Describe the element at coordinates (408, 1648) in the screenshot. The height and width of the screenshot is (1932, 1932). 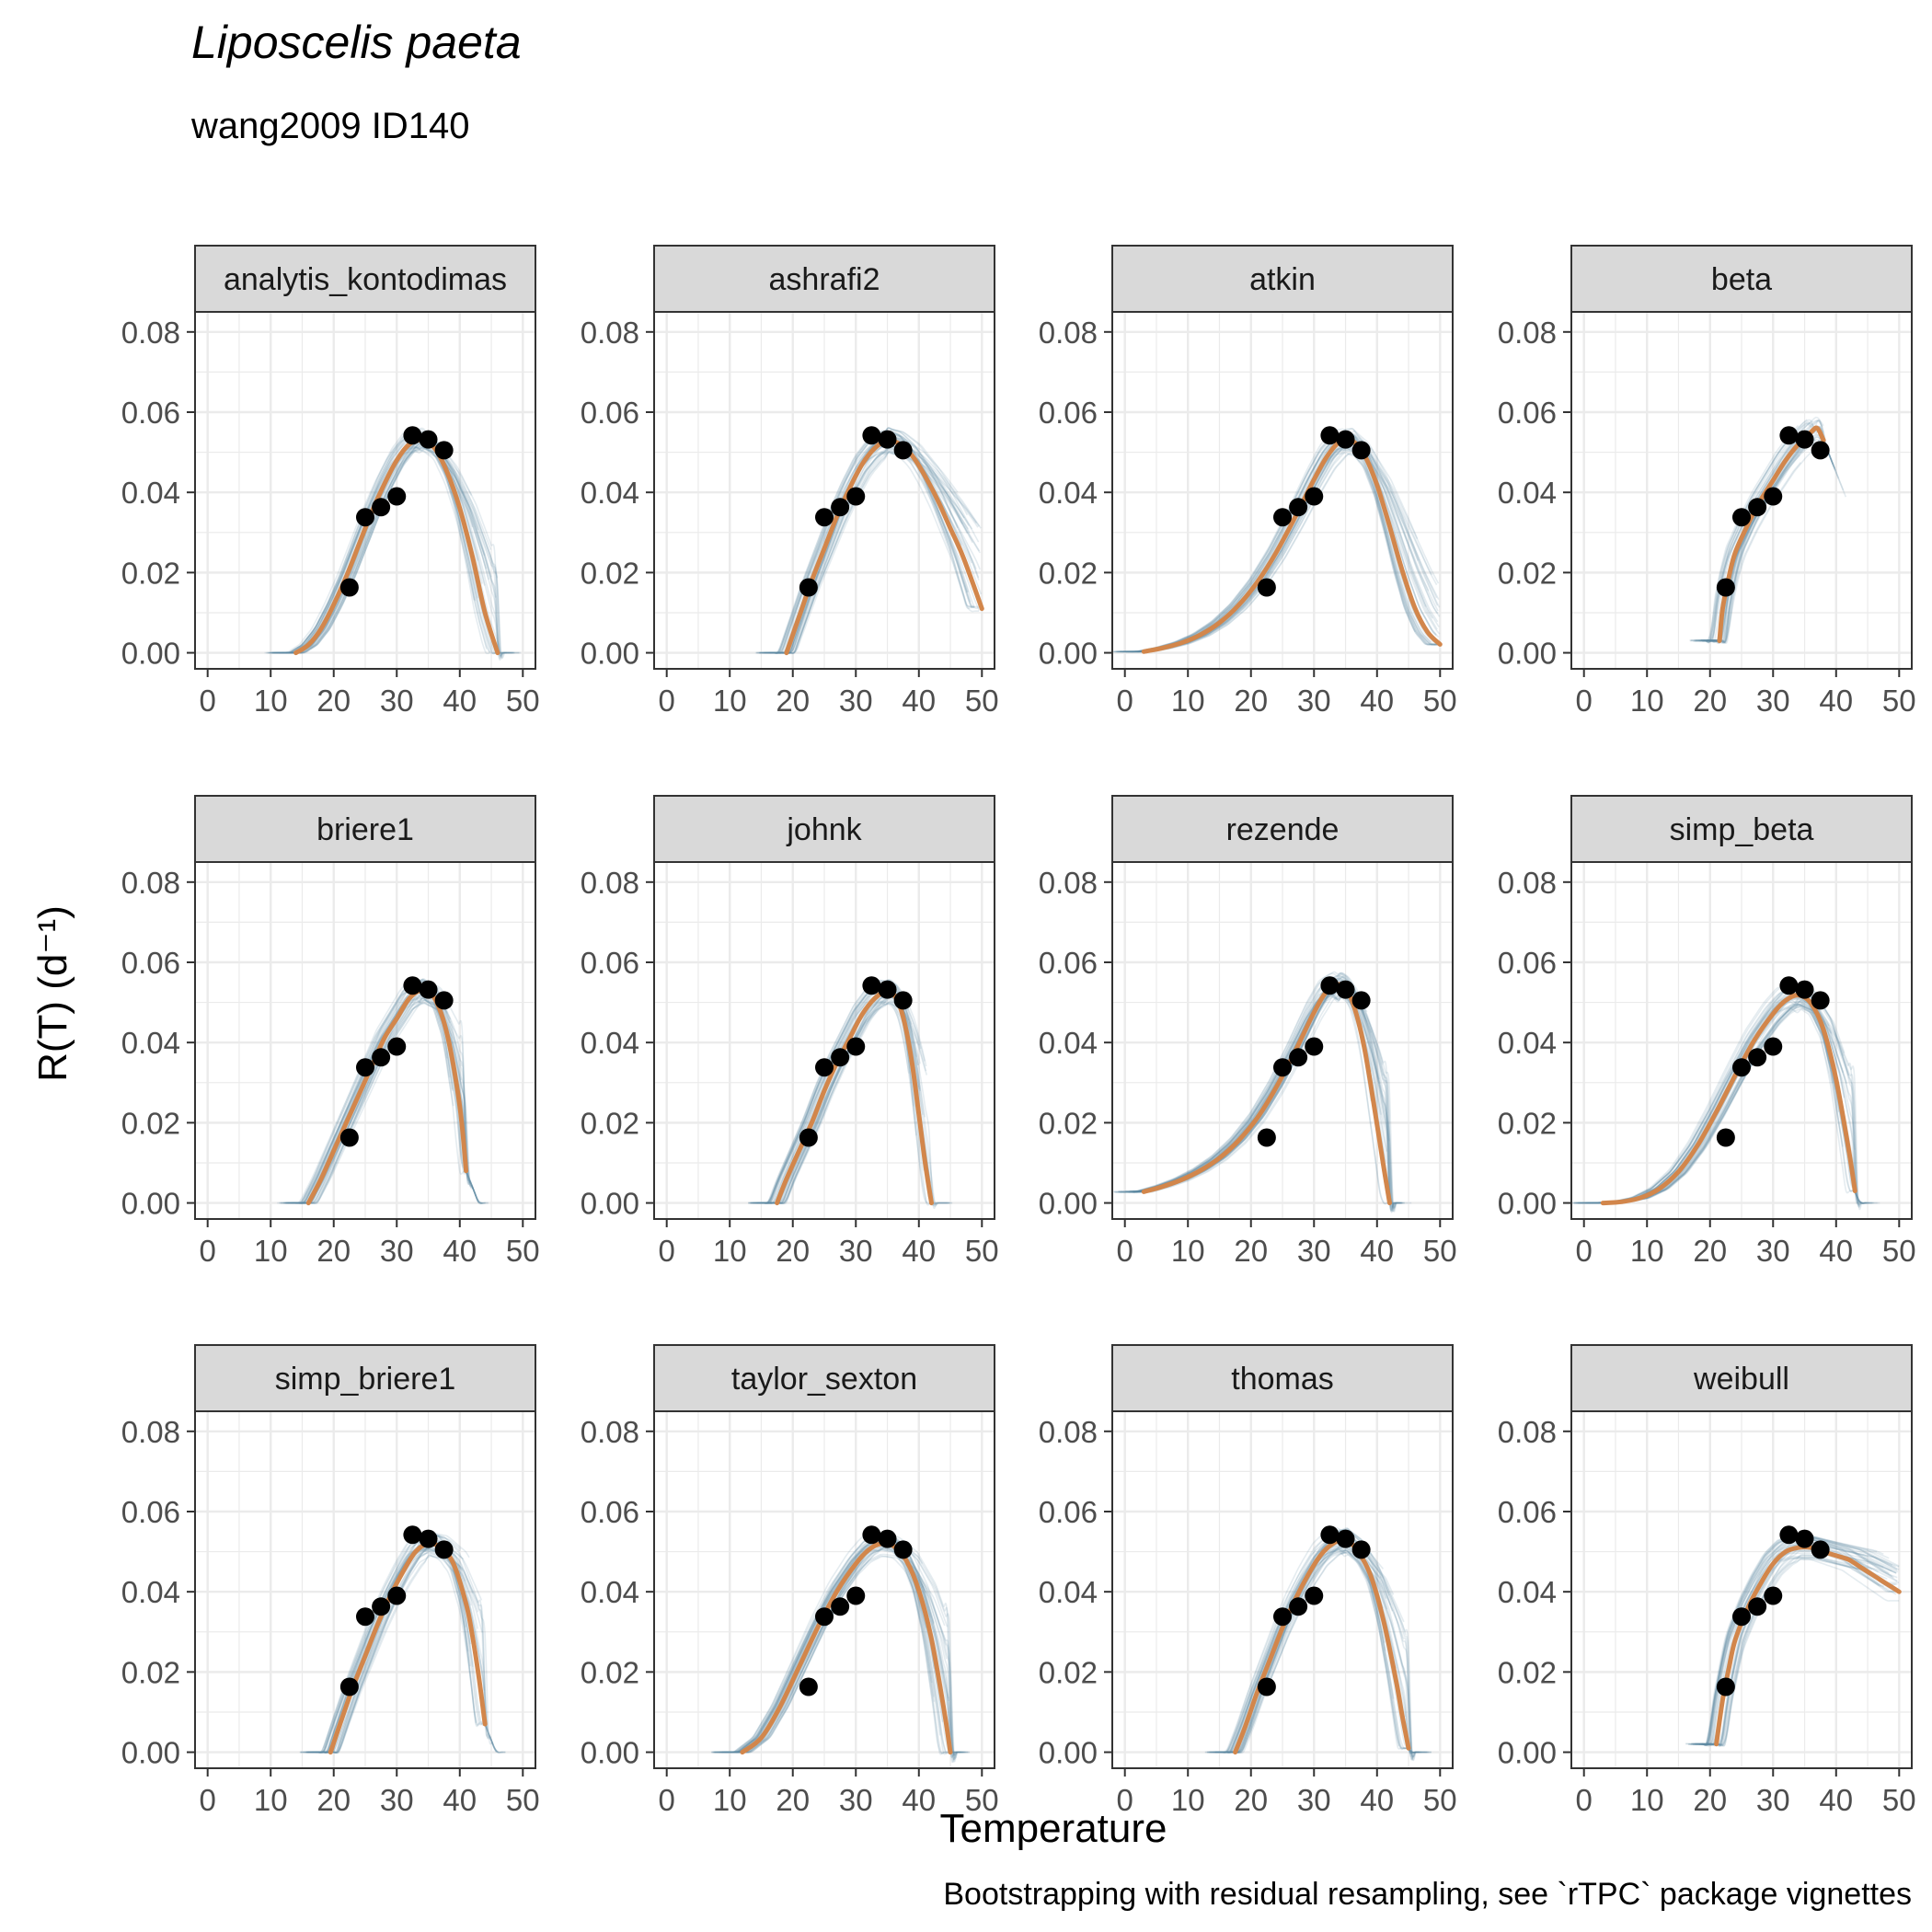
I see `fitted-curve` at that location.